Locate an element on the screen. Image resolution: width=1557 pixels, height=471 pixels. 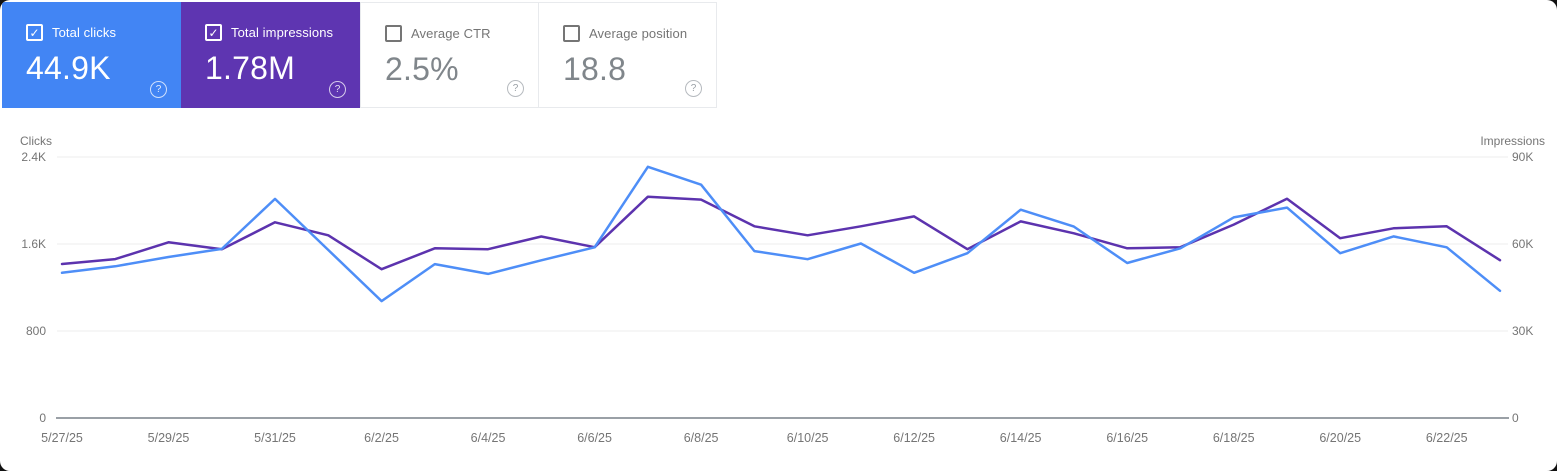
card-header: Average position is located at coordinates (627, 22).